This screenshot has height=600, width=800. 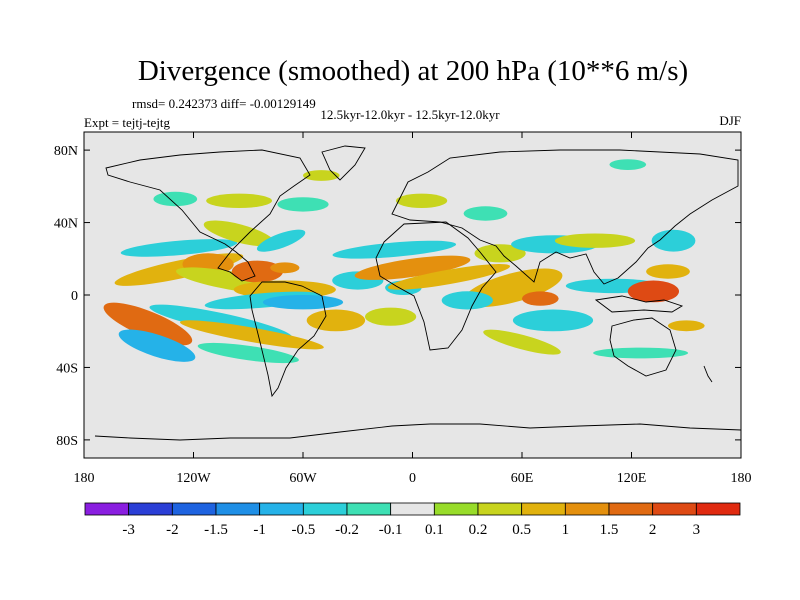 I want to click on colorbar-label-13: 3, so click(x=697, y=530).